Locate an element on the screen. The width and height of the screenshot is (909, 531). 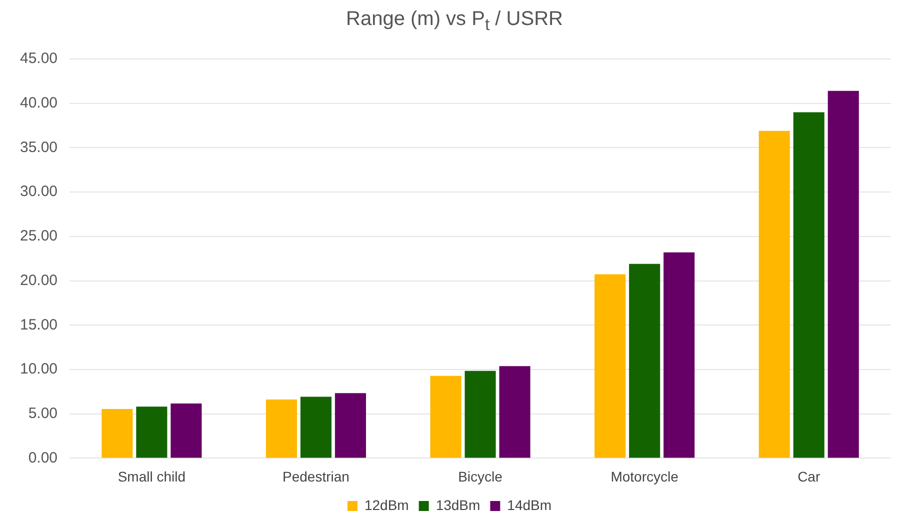
y-tick-label: 10.00 is located at coordinates (39, 369).